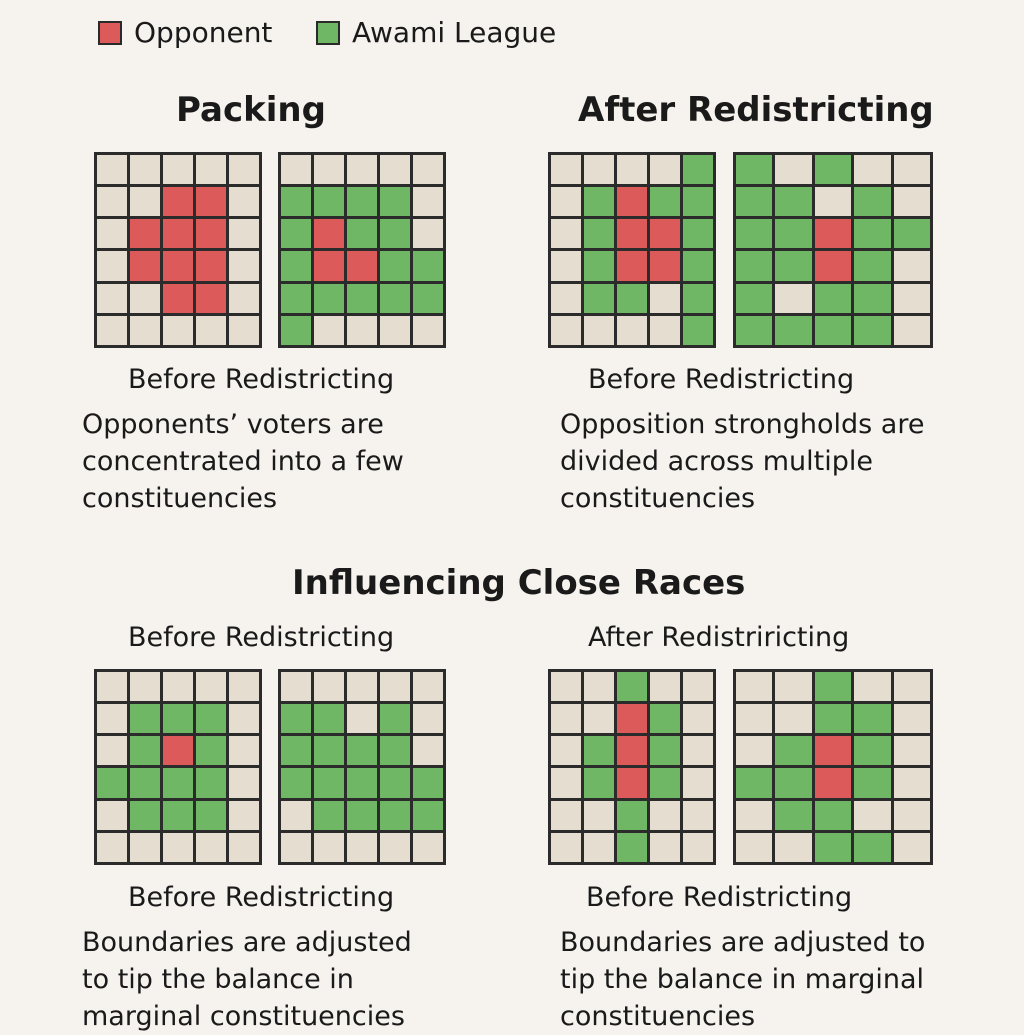  Describe the element at coordinates (261, 379) in the screenshot. I see `packing-caption: Before Redistricting` at that location.